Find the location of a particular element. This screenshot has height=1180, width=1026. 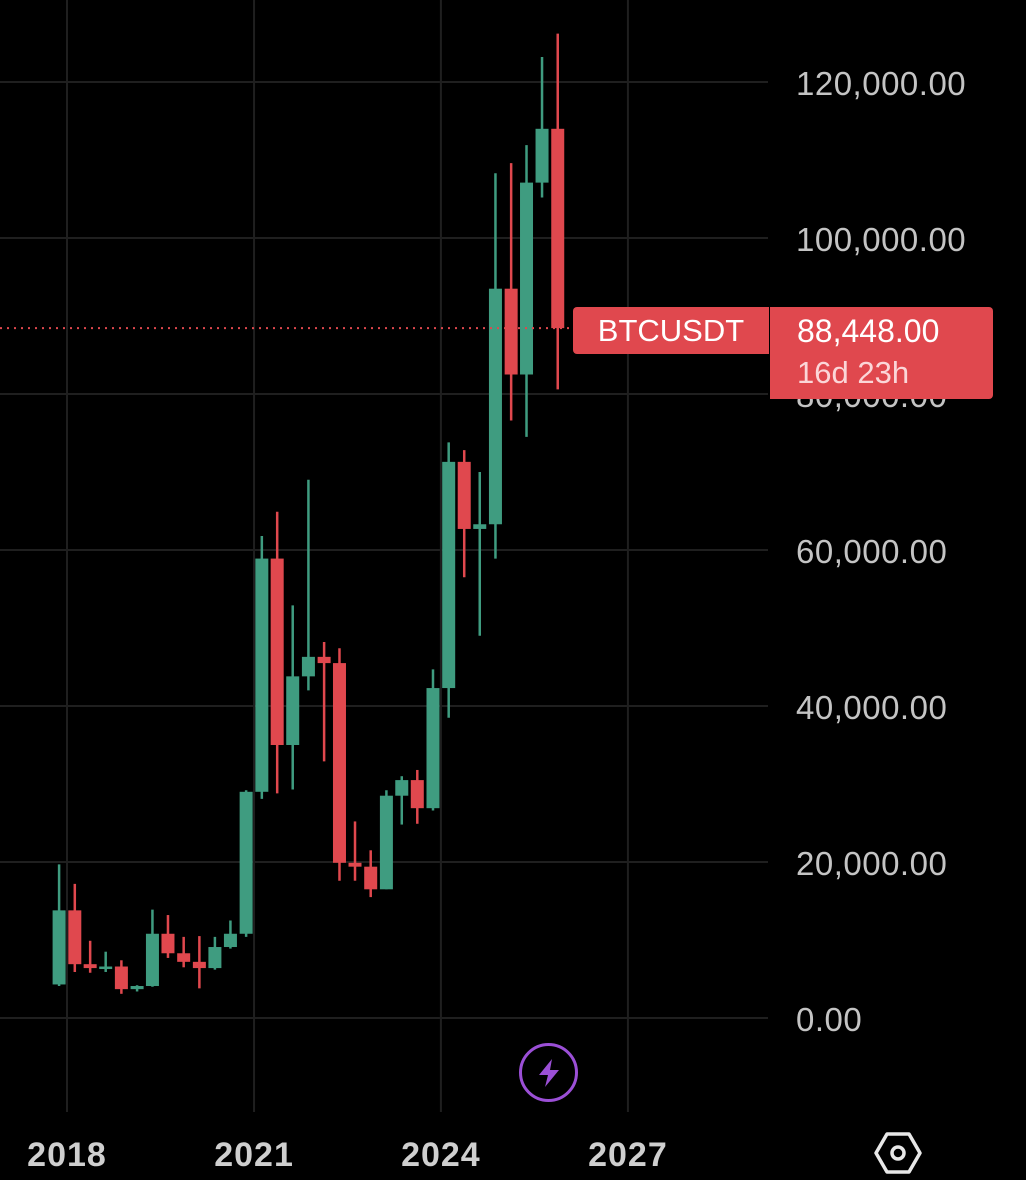

chart-settings-button is located at coordinates (898, 1153).